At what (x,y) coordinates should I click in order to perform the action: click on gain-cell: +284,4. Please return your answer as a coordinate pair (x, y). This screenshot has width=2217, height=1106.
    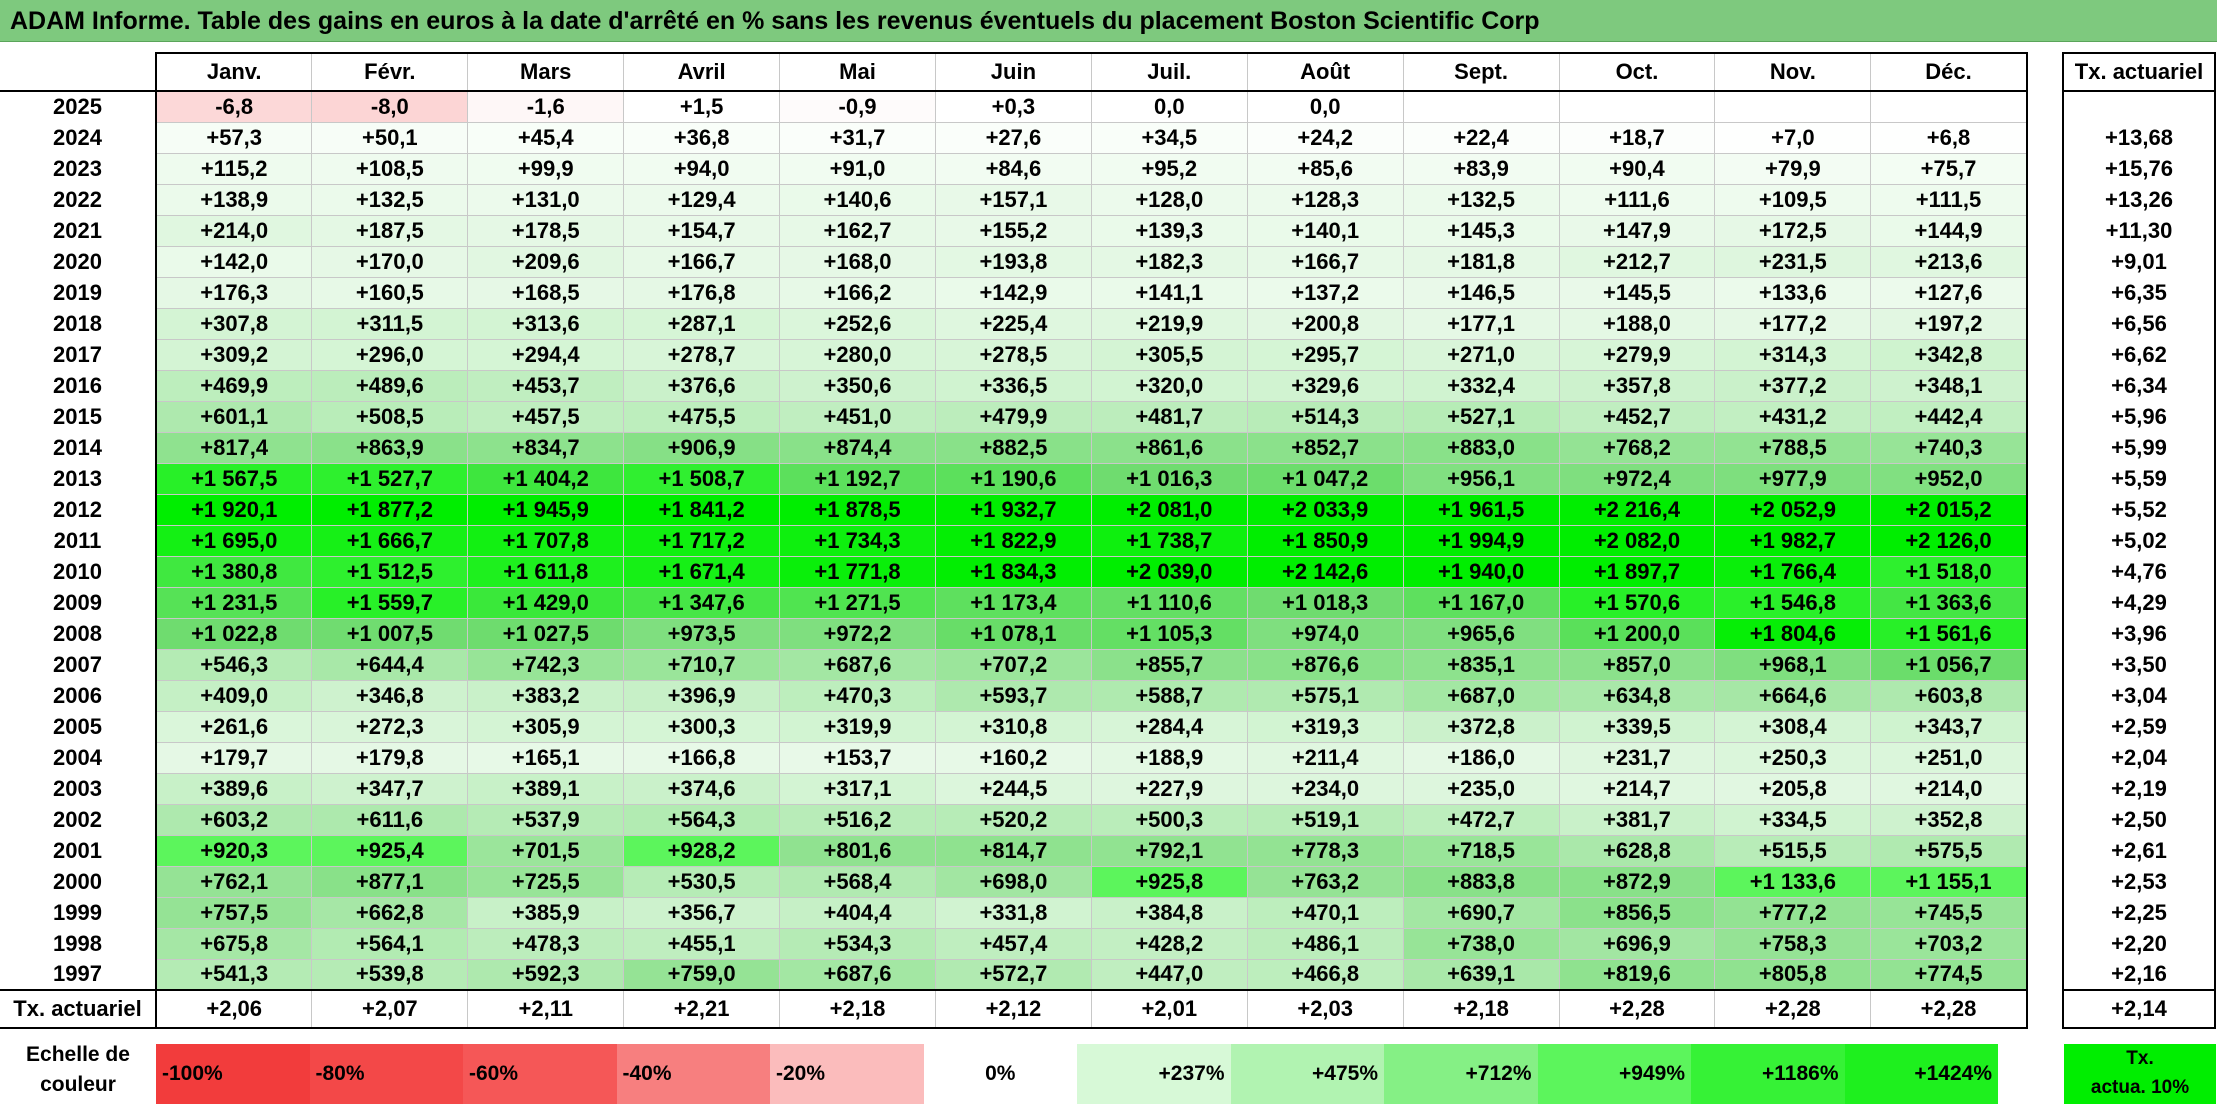
    Looking at the image, I should click on (1169, 726).